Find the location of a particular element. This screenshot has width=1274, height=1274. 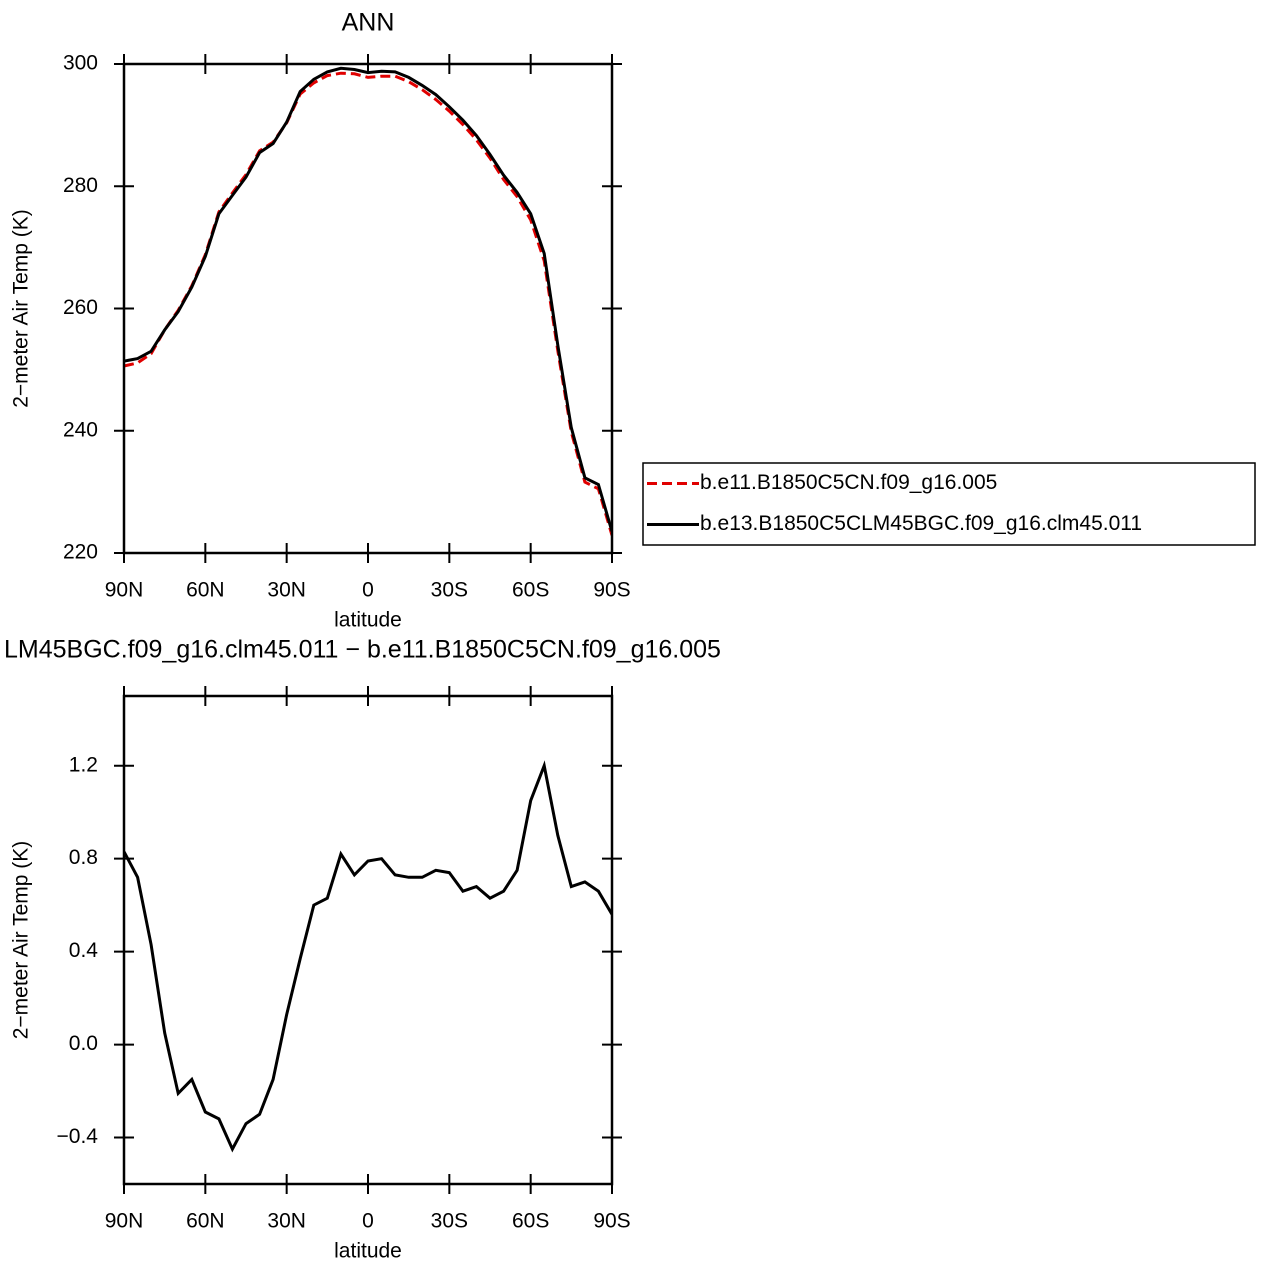

legend-label: b.e13.B1850C5CLM45BGC.f09_g16.clm45.011 is located at coordinates (921, 523).